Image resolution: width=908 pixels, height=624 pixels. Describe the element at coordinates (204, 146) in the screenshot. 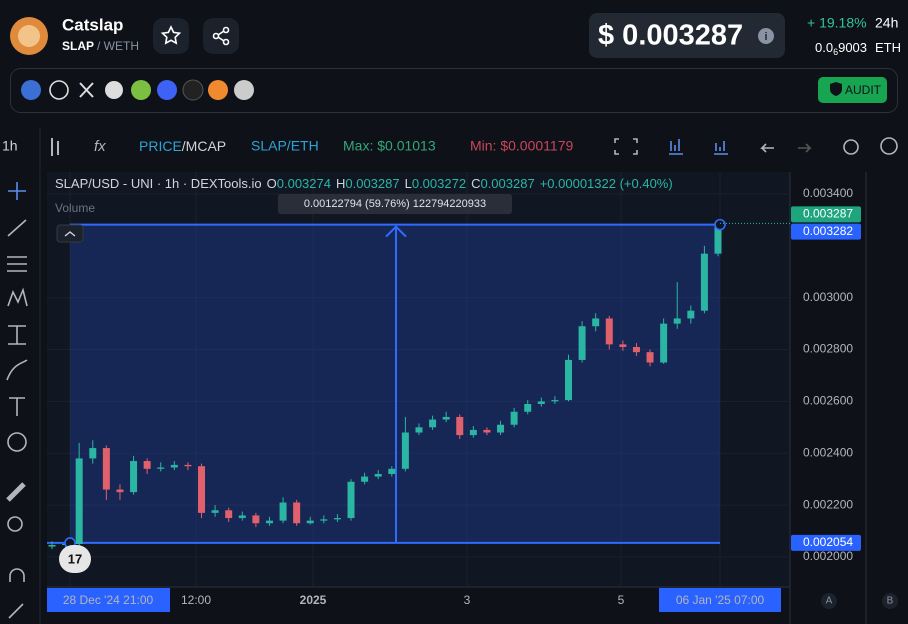

I see `mcap-toggle: /MCAP` at that location.